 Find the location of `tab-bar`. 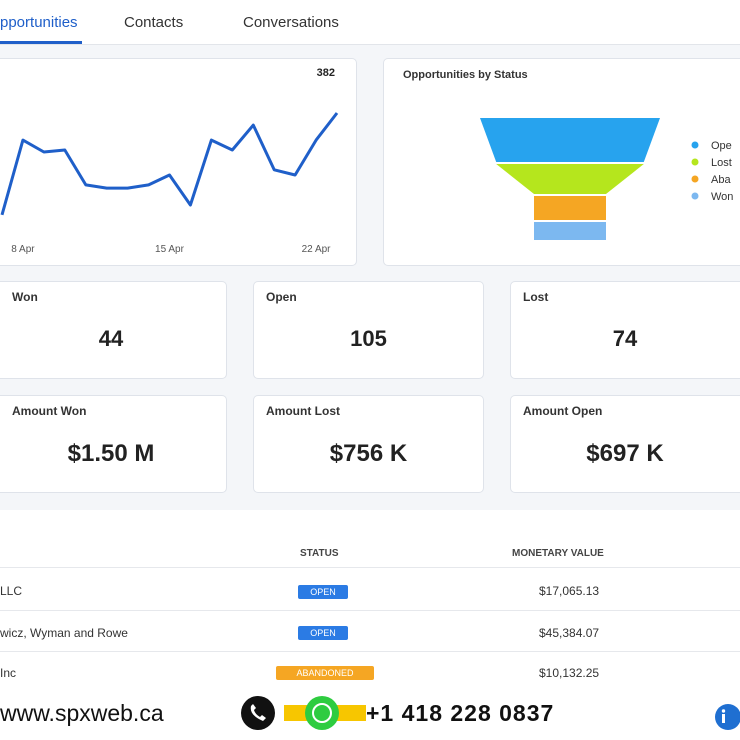

tab-bar is located at coordinates (370, 22).